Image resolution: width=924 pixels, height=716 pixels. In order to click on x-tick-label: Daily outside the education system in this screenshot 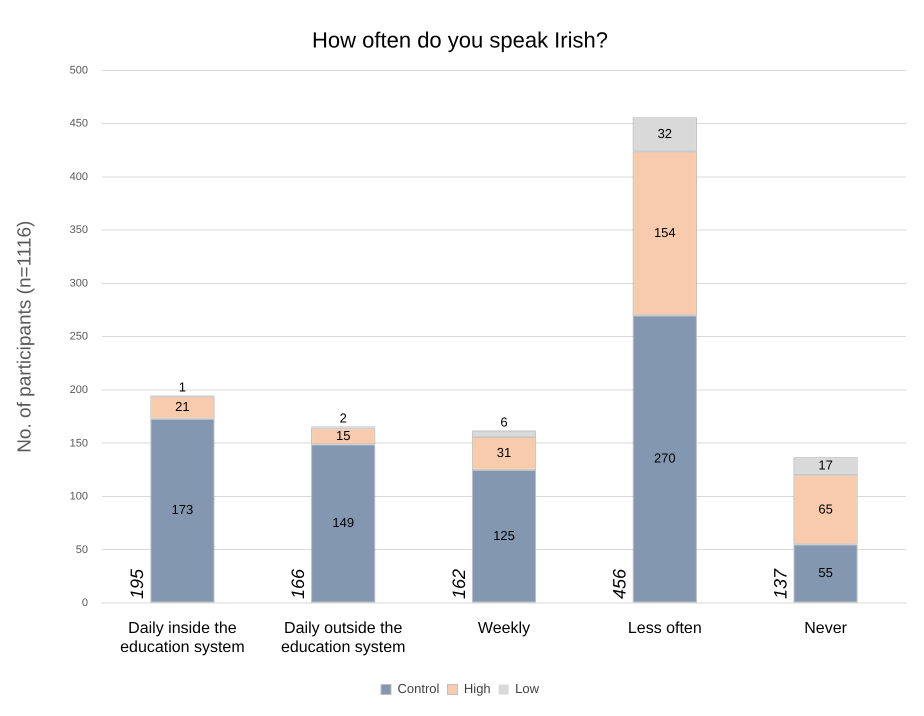, I will do `click(343, 638)`.